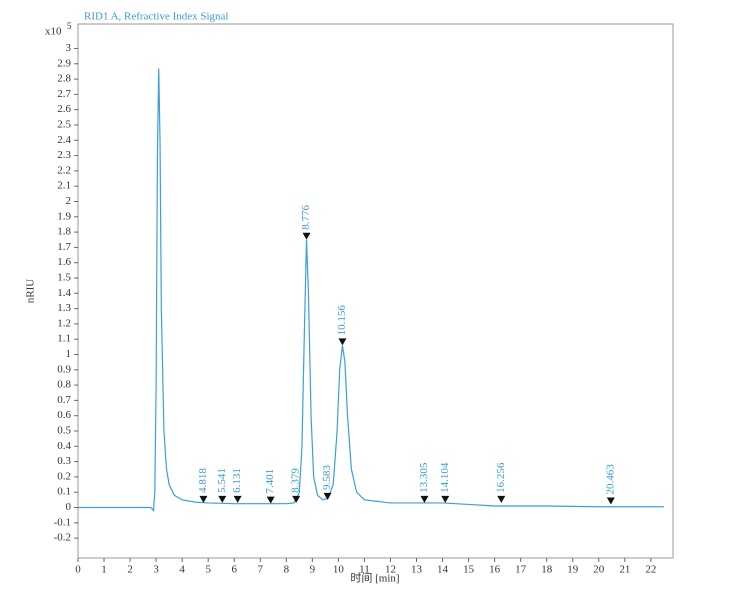 The width and height of the screenshot is (736, 597). I want to click on y-tick-label: 0, so click(69, 507).